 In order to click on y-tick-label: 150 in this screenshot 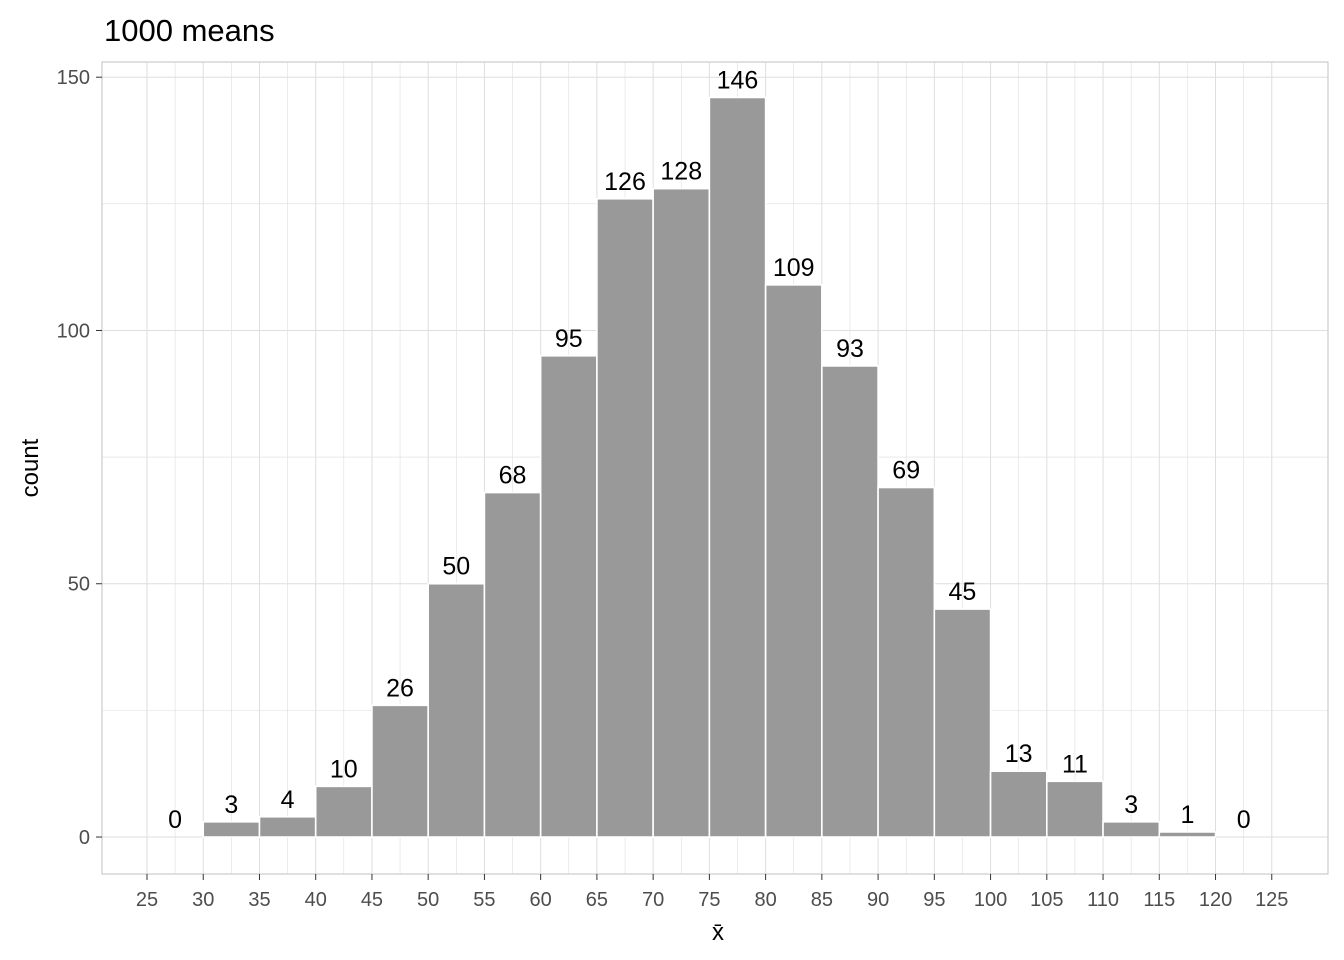, I will do `click(73, 78)`.